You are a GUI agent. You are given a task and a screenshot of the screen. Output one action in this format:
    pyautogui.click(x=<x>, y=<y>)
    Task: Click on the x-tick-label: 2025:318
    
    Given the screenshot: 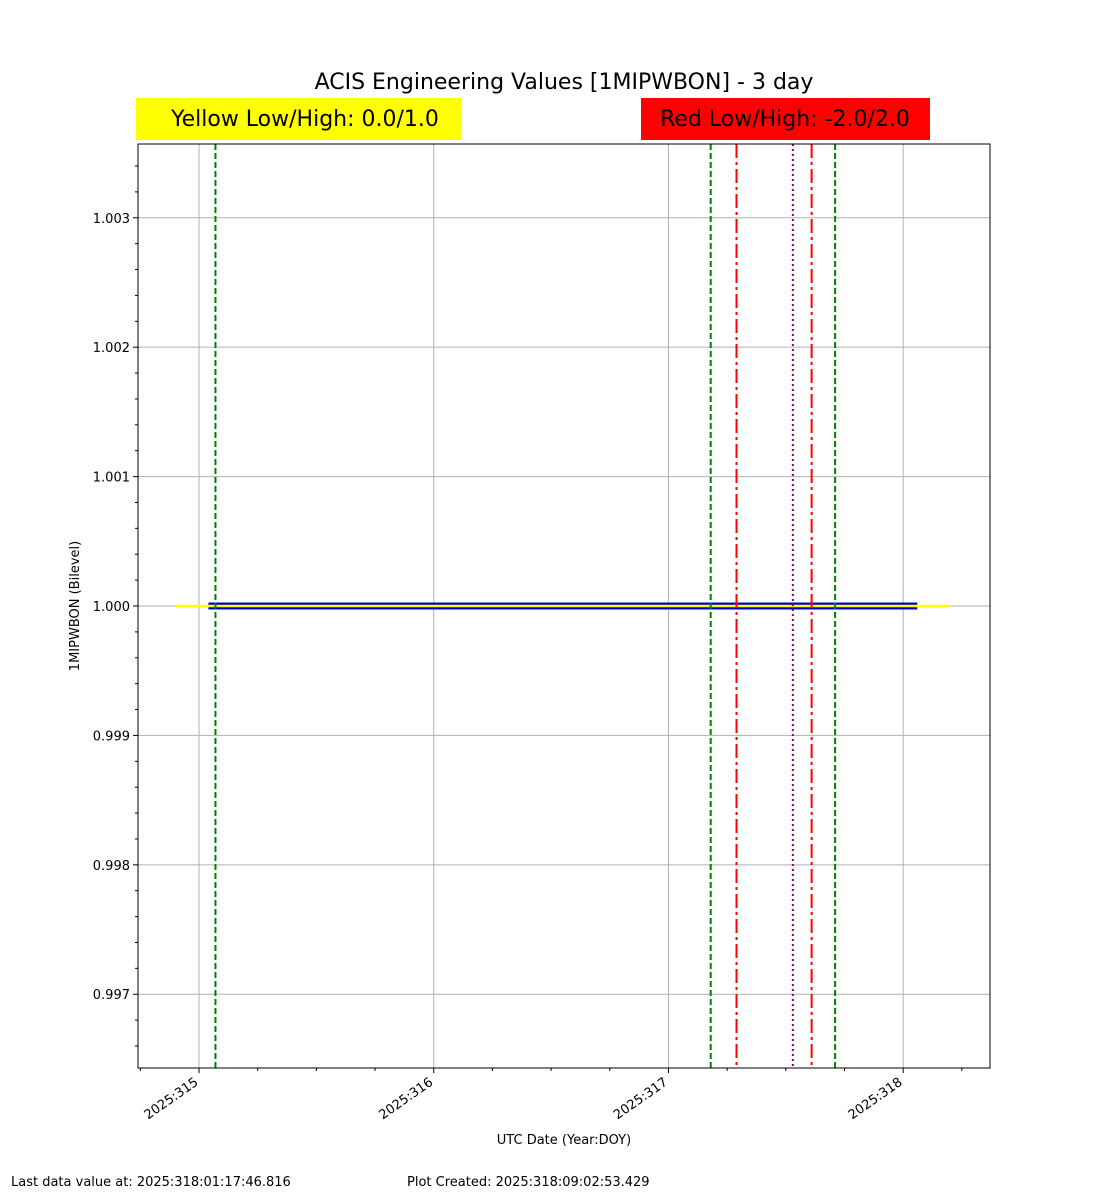 What is the action you would take?
    pyautogui.click(x=876, y=1099)
    